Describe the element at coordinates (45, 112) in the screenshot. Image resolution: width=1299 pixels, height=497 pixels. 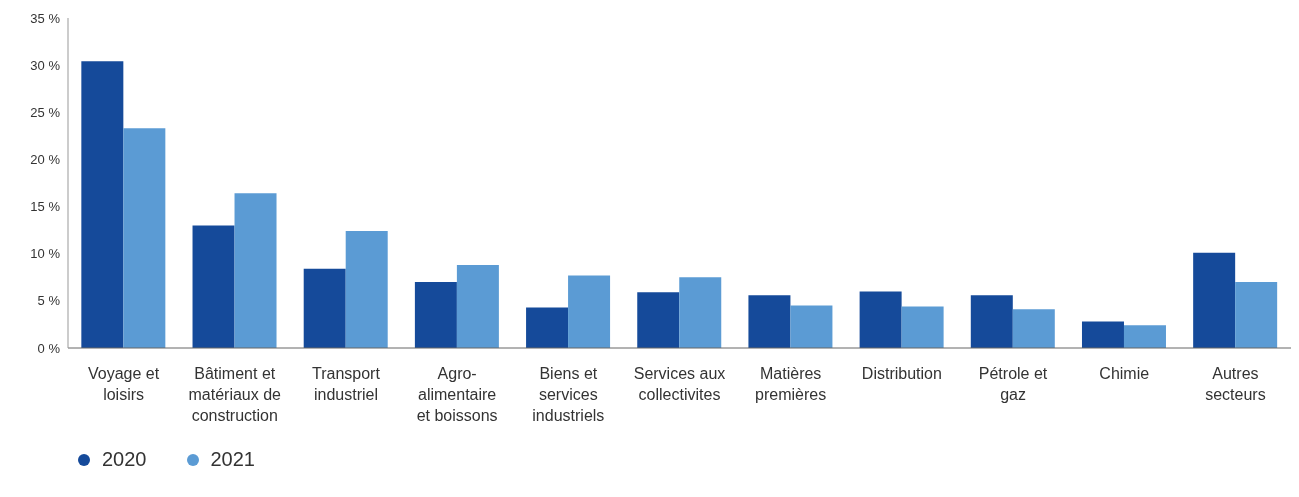
I see `y-tick-label: 25 %` at that location.